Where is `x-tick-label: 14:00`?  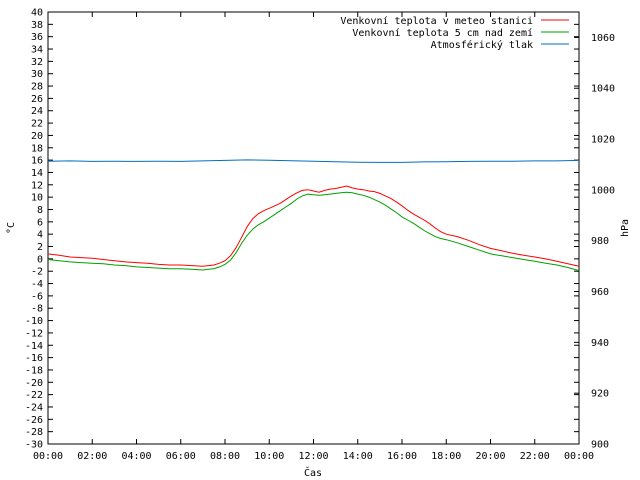 x-tick-label: 14:00 is located at coordinates (358, 456).